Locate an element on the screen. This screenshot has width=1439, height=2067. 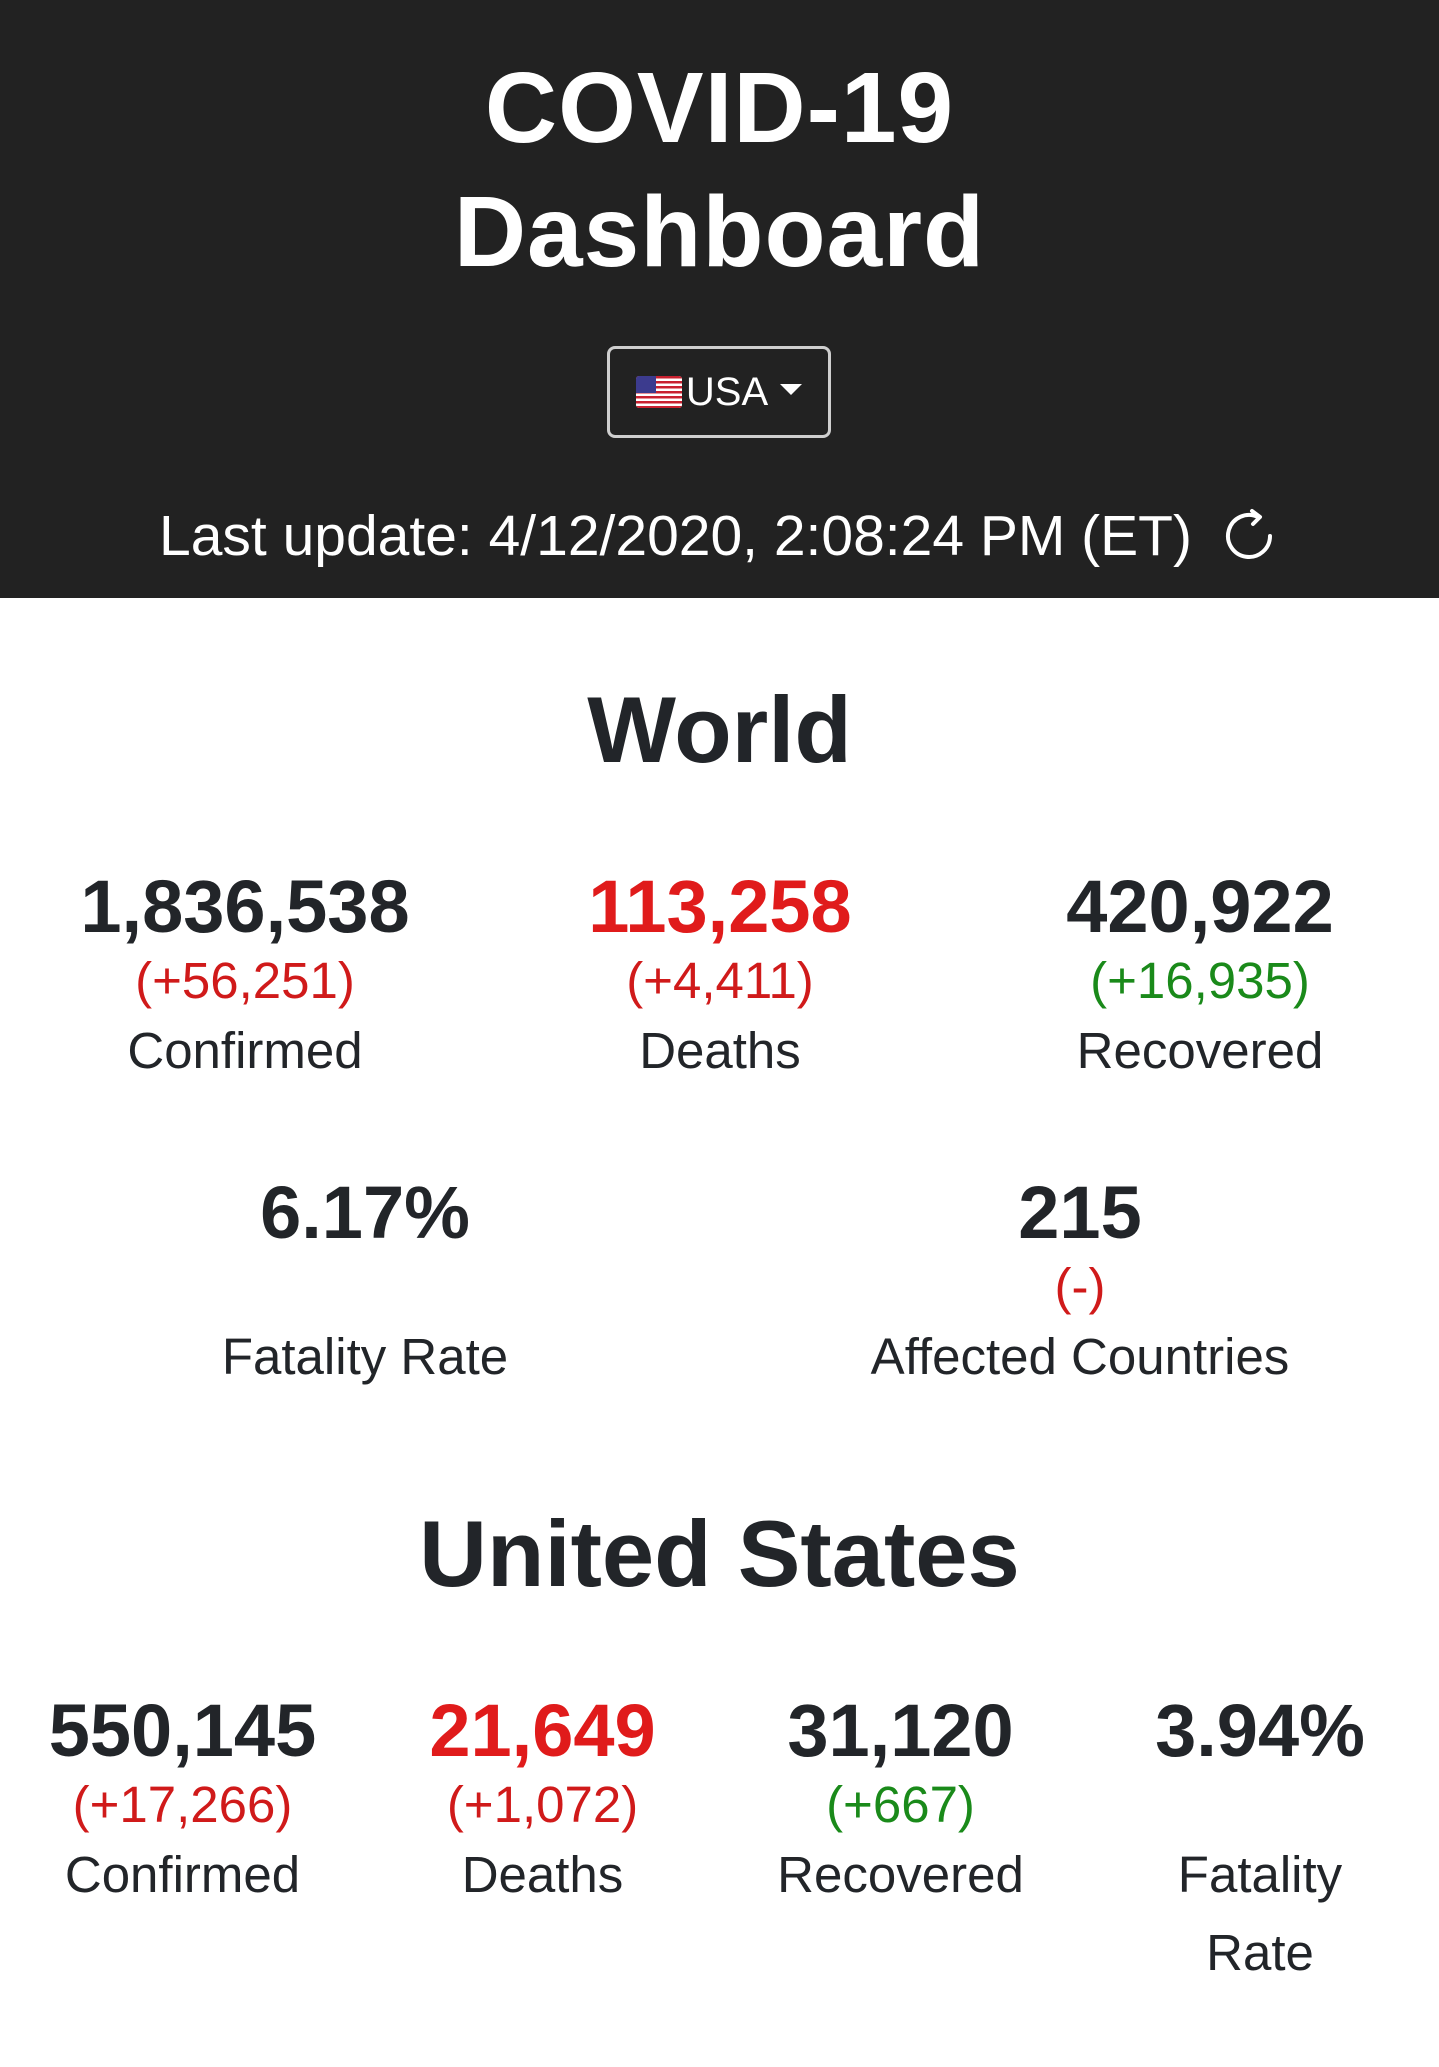
us-flag-icon is located at coordinates (658, 392).